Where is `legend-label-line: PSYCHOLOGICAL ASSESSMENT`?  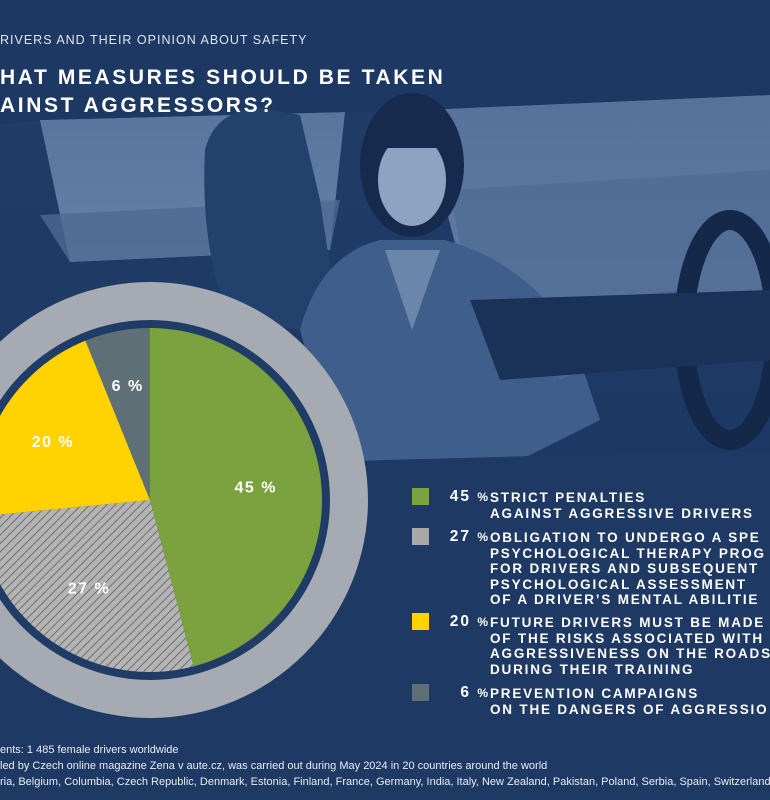
legend-label-line: PSYCHOLOGICAL ASSESSMENT is located at coordinates (618, 584).